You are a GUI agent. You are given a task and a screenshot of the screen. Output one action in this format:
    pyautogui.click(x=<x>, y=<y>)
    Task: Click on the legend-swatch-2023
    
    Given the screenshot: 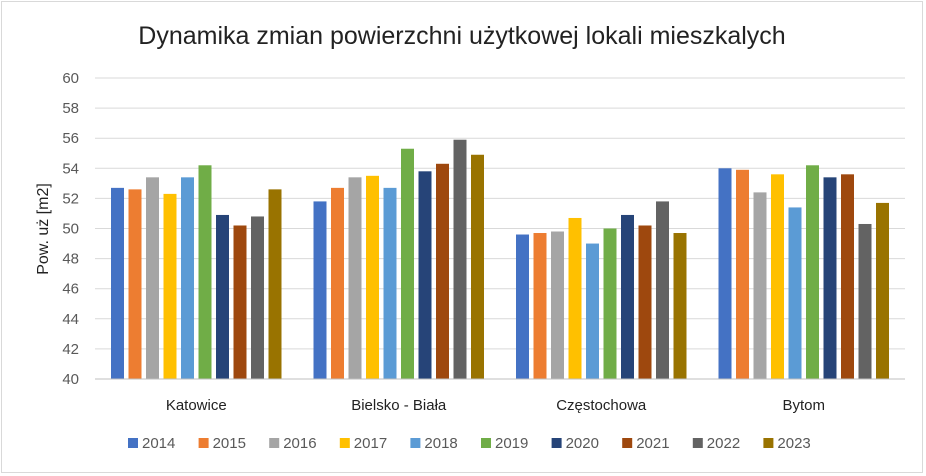 What is the action you would take?
    pyautogui.click(x=768, y=443)
    